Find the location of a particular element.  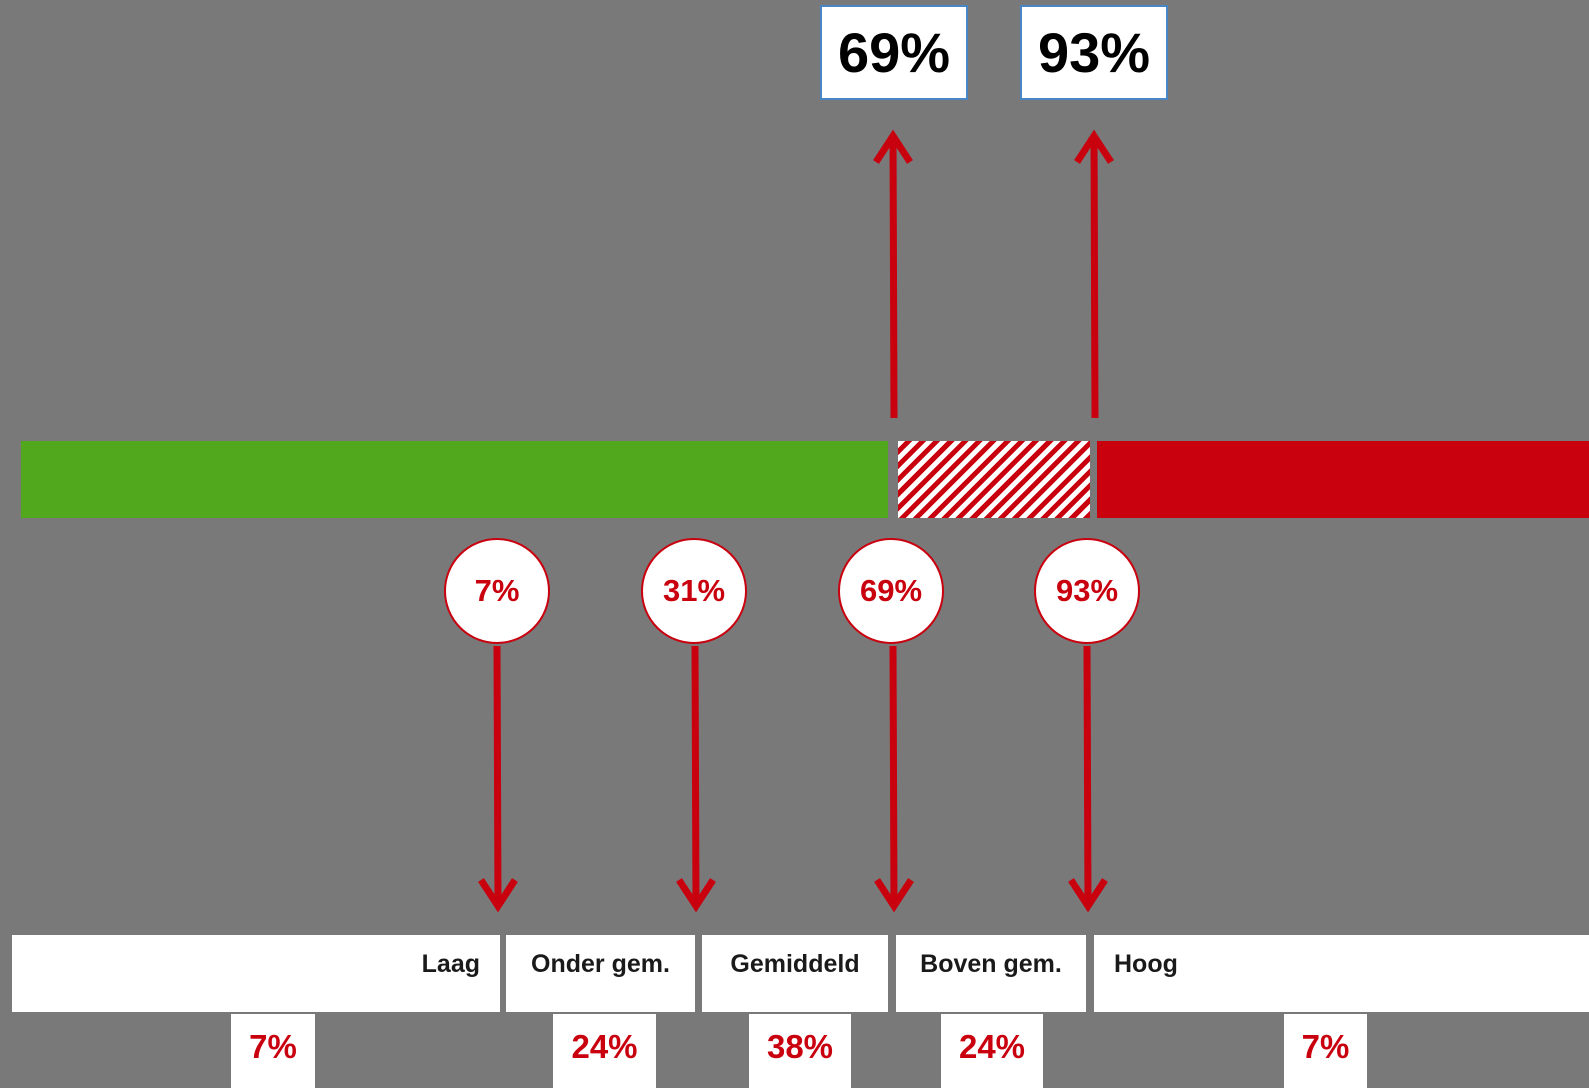

top-value-box-69: 69% is located at coordinates (894, 52).